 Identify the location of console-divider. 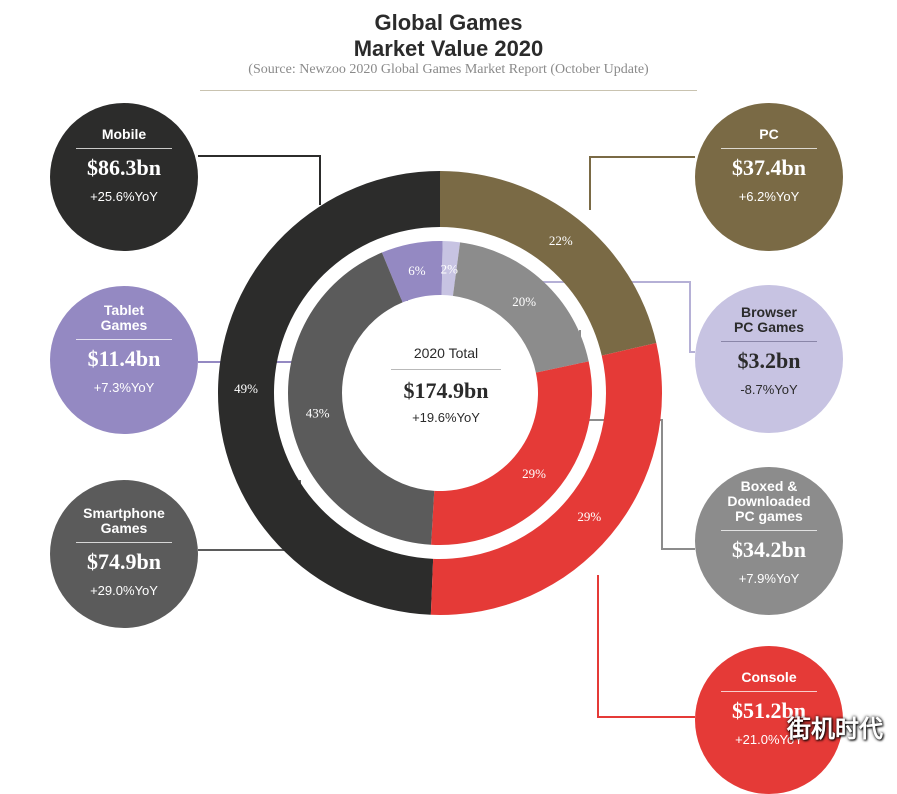
(769, 691).